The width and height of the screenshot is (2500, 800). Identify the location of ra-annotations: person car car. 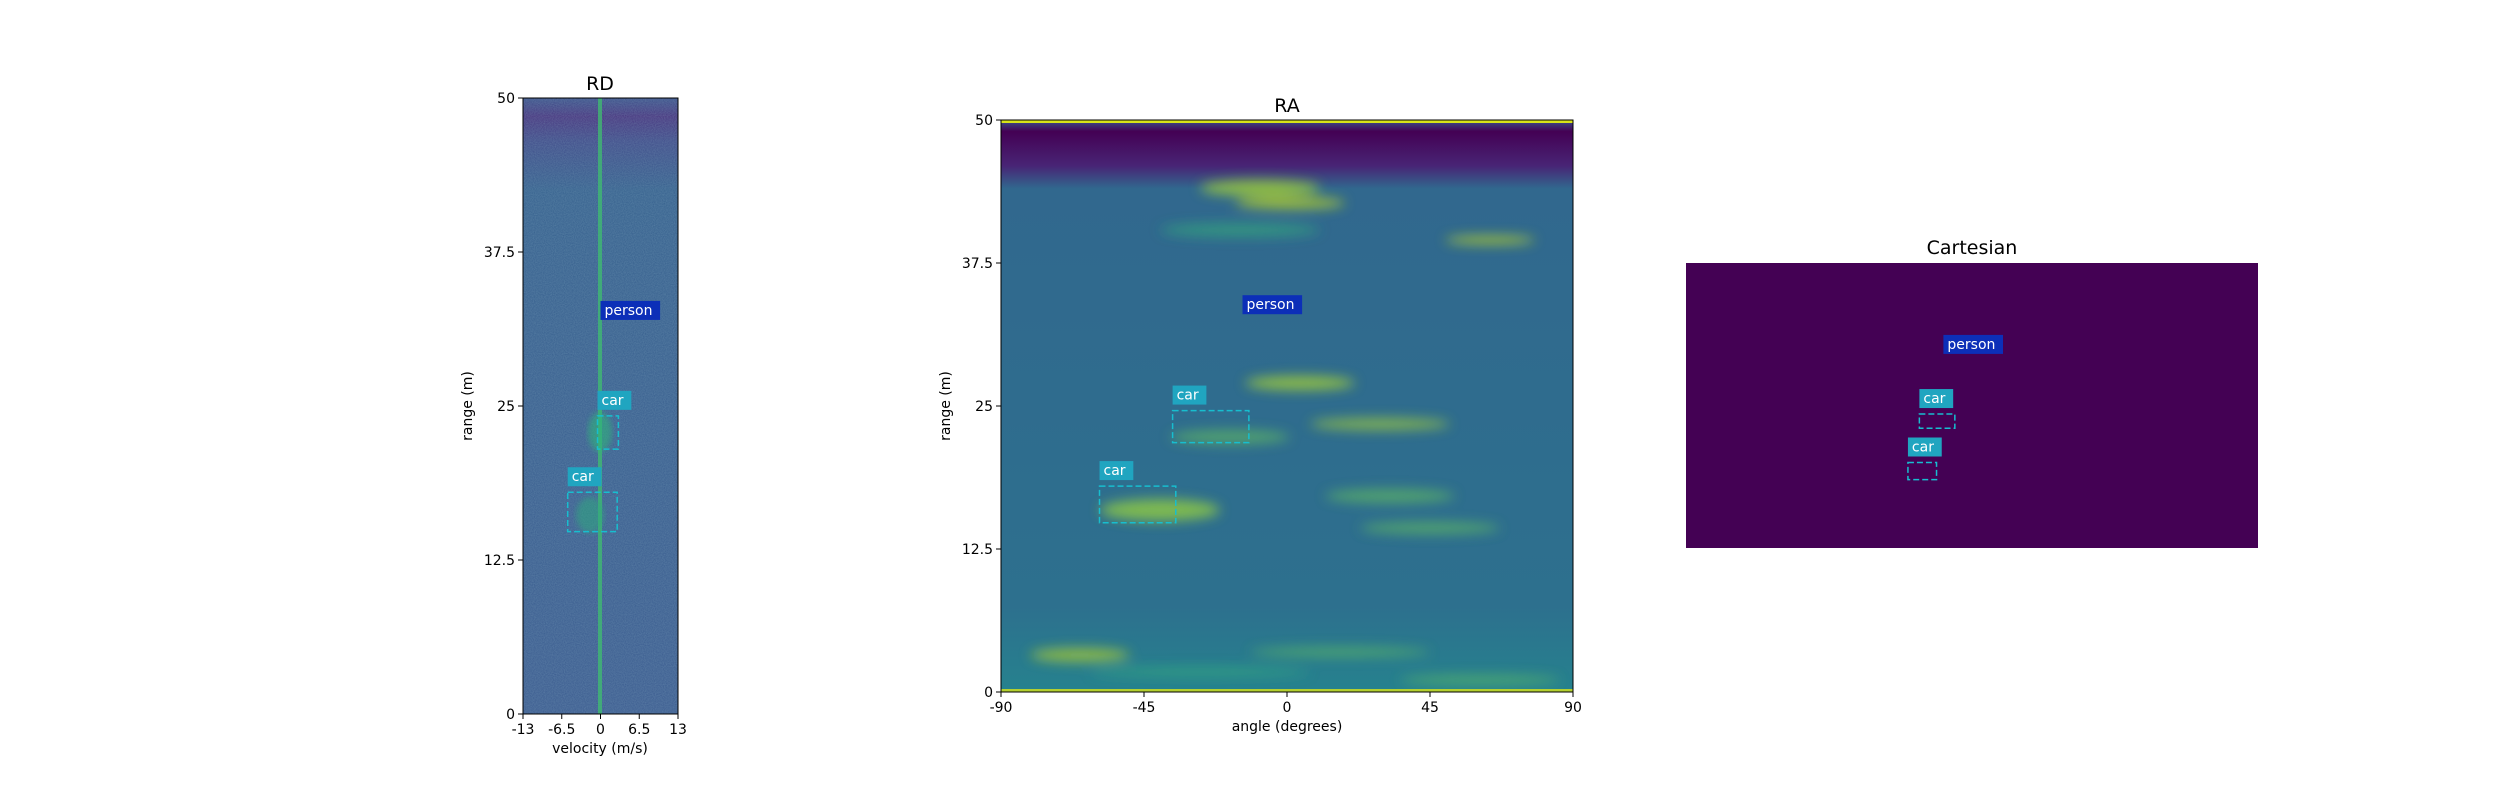
(1200, 409).